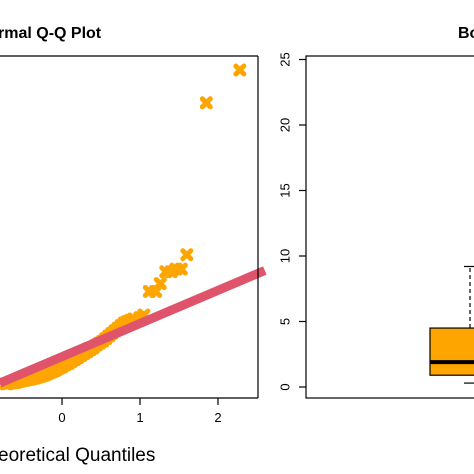  Describe the element at coordinates (291, 221) in the screenshot. I see `box-y-axis: 0 5 10 15 20 25` at that location.